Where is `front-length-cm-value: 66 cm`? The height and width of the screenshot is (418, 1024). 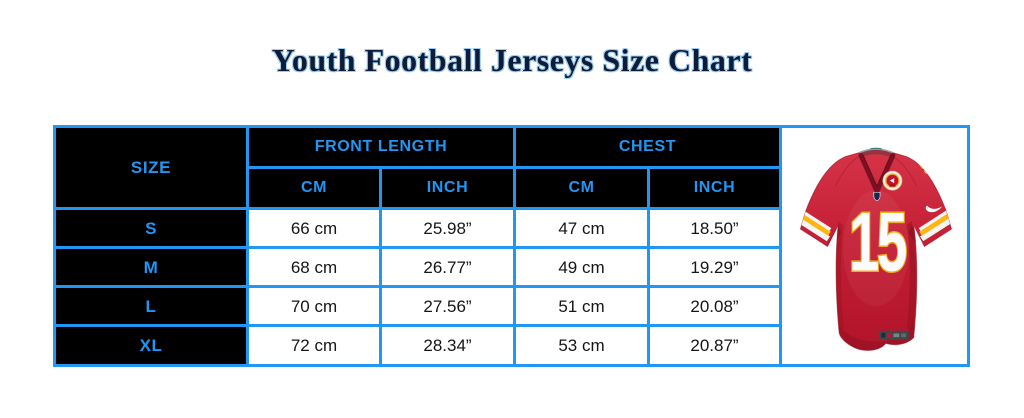
front-length-cm-value: 66 cm is located at coordinates (314, 228).